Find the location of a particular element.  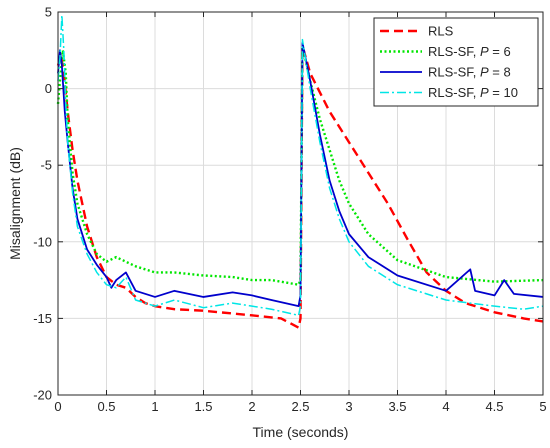

x-tick-label: 1.5 is located at coordinates (203, 406).